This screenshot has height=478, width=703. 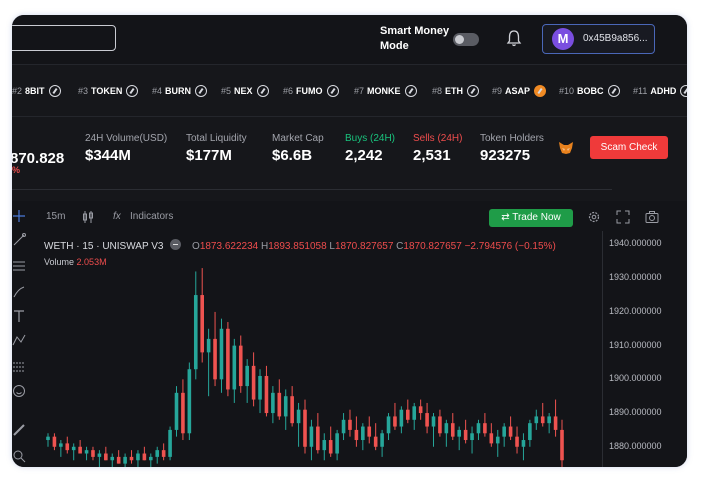 I want to click on ticker-item: #9 ASAP, so click(x=519, y=91).